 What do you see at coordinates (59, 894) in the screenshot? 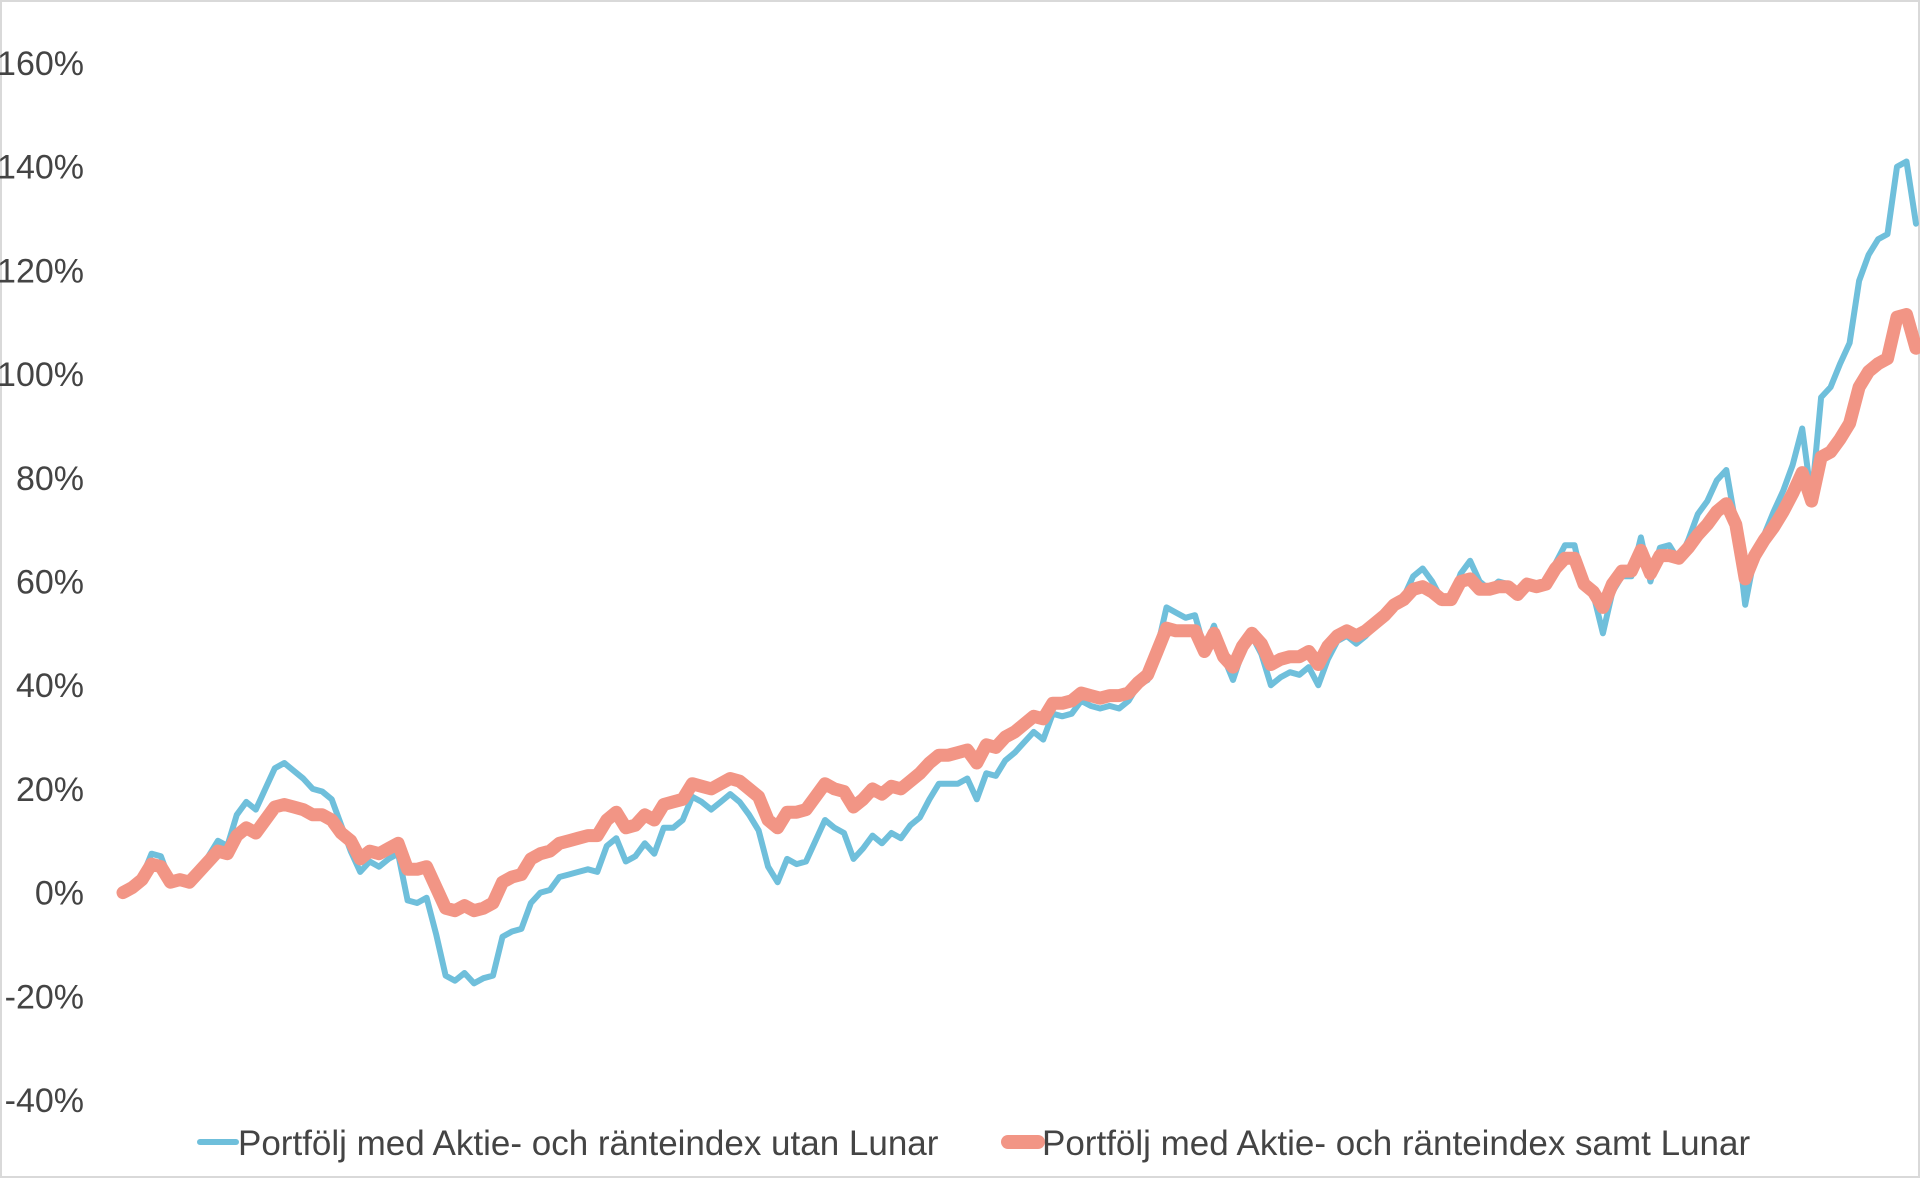
I see `y-tick-label: 0%` at bounding box center [59, 894].